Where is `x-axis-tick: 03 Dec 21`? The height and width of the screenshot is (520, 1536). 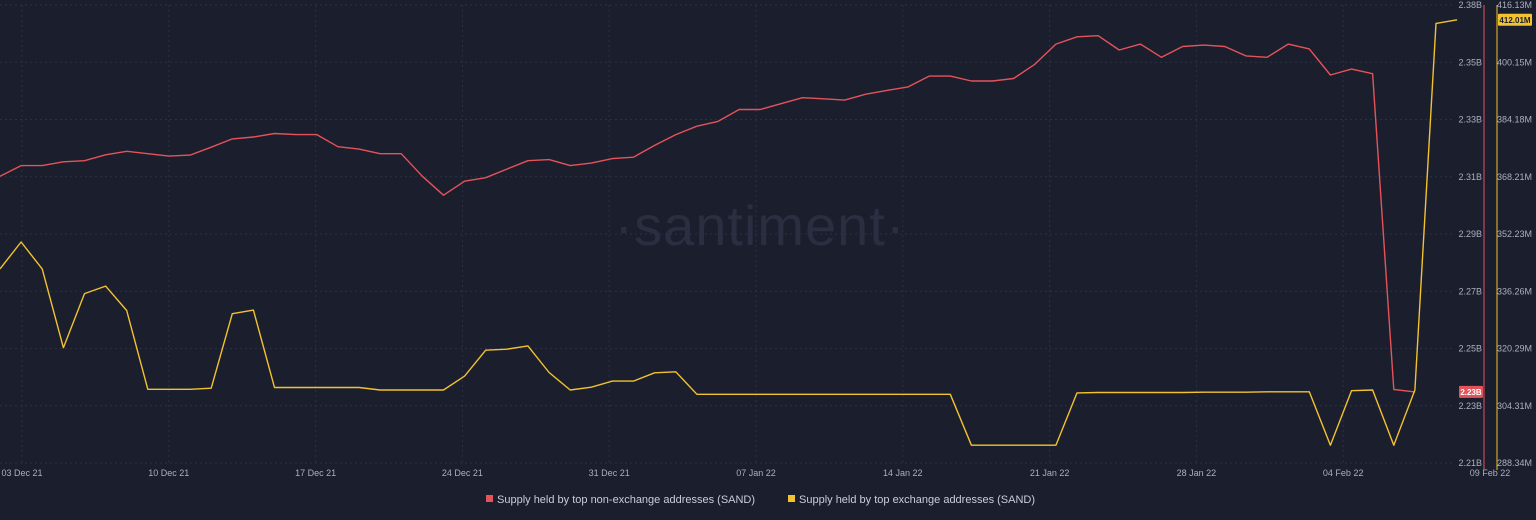 x-axis-tick: 03 Dec 21 is located at coordinates (21, 473).